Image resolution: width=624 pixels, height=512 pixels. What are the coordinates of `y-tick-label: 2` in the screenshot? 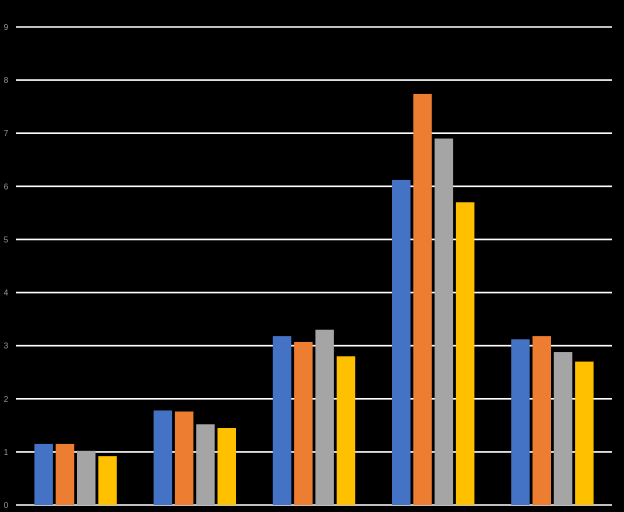 It's located at (6, 399).